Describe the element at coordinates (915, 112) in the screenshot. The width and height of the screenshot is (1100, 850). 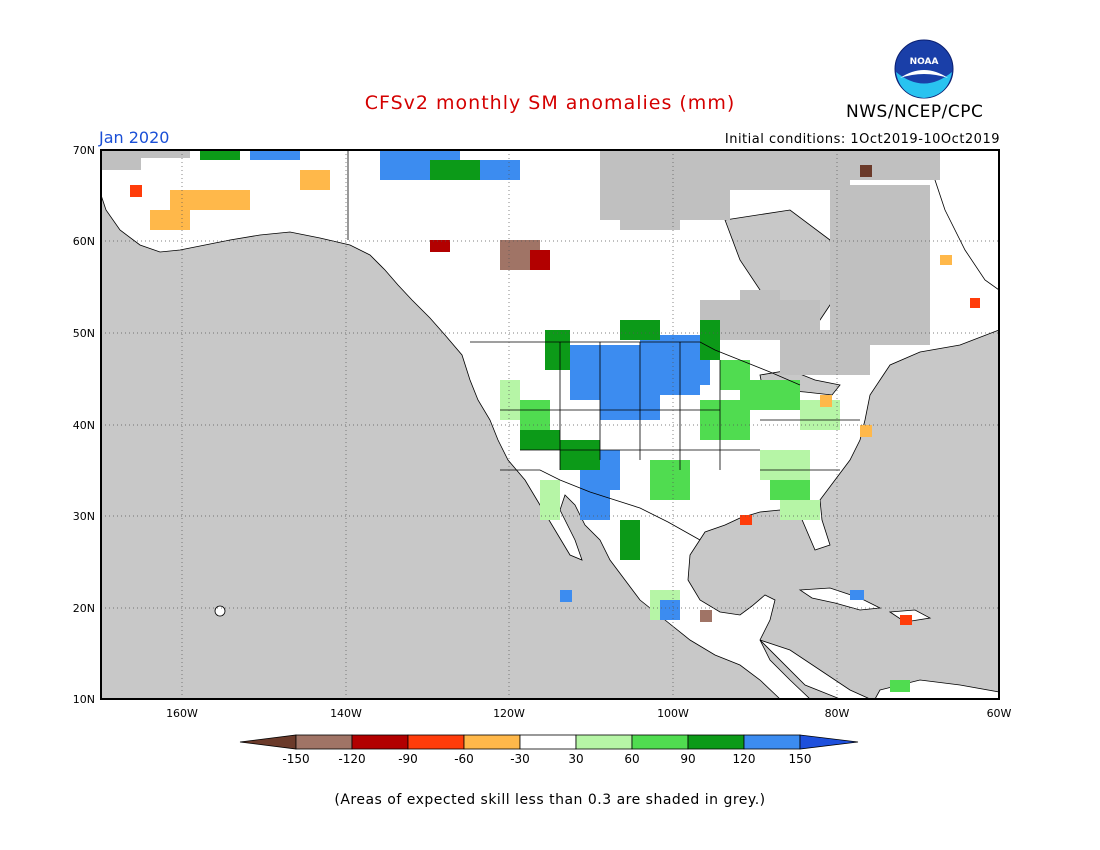
I see `org-label: NWS/NCEP/CPC` at that location.